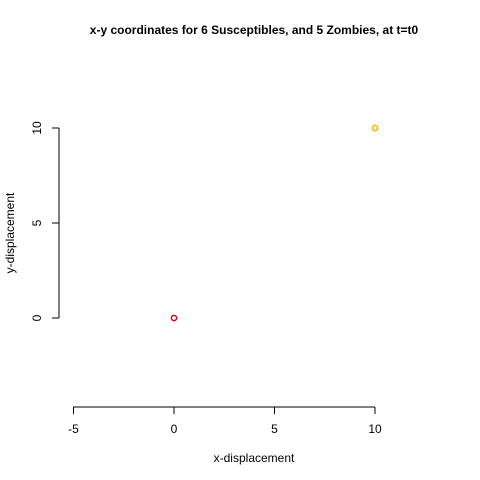 The height and width of the screenshot is (480, 480). Describe the element at coordinates (274, 429) in the screenshot. I see `x-tick-label: 5` at that location.